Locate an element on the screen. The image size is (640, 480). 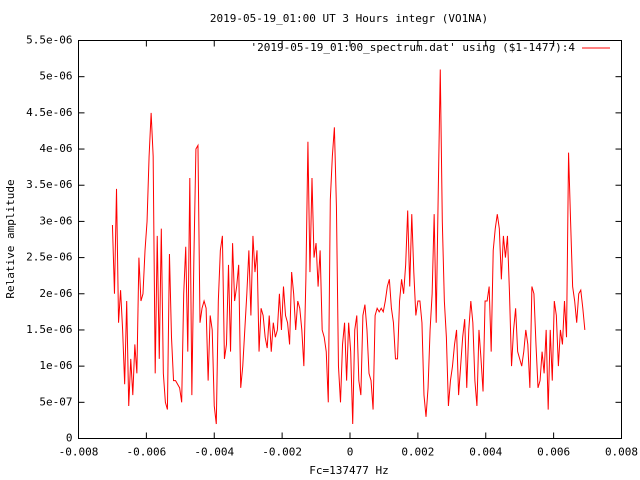
x-tick-label: -0.002 is located at coordinates (282, 452).